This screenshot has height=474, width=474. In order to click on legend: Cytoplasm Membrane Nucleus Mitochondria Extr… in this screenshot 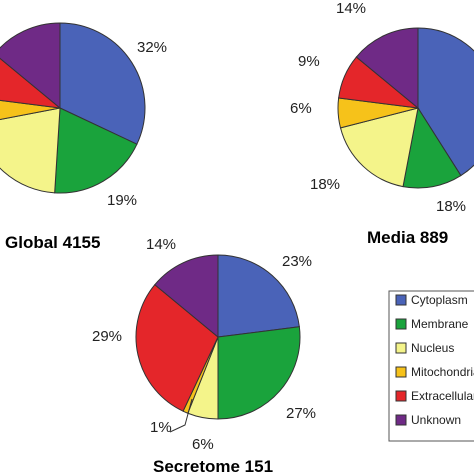, I will do `click(431, 366)`.